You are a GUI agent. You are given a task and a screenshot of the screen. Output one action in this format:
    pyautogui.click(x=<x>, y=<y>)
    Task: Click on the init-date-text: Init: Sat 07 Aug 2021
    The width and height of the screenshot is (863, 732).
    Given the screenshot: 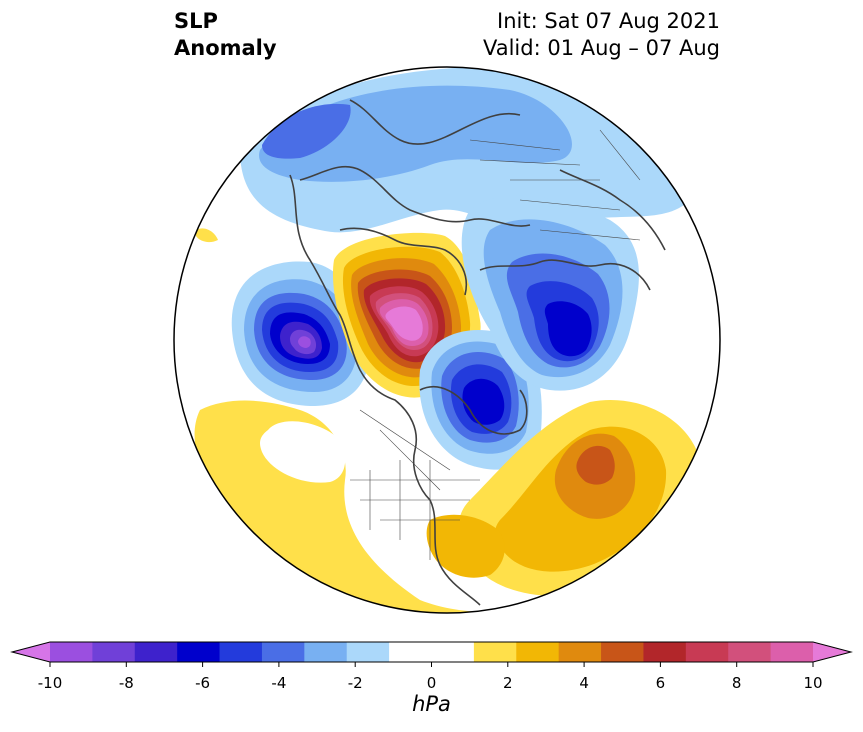 What is the action you would take?
    pyautogui.click(x=608, y=21)
    